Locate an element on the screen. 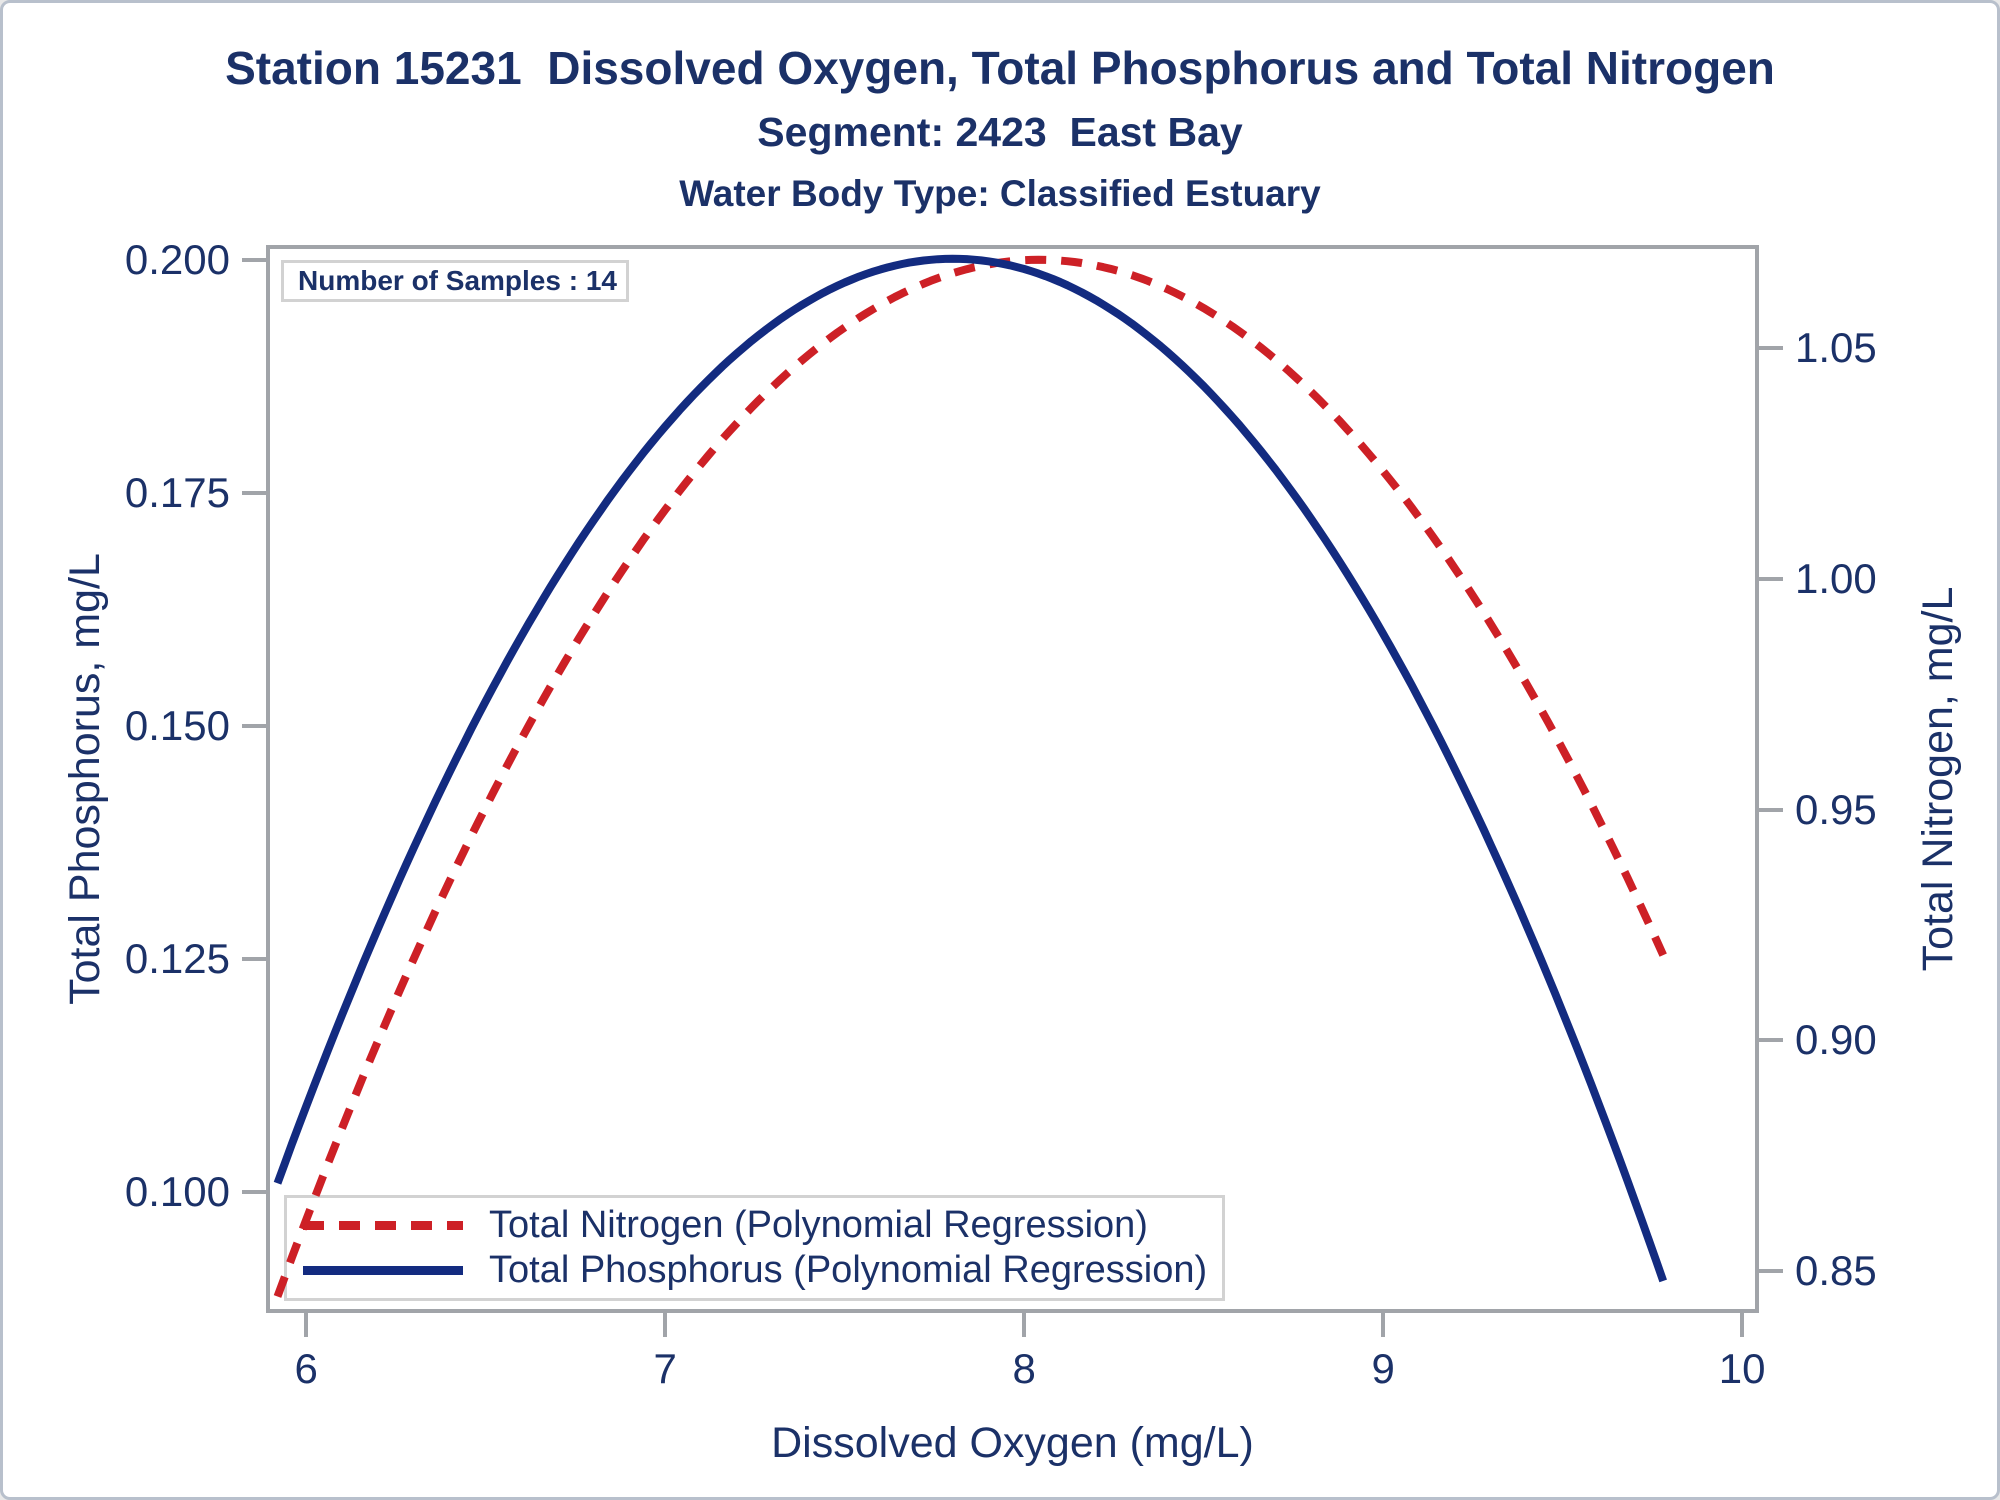 Image resolution: width=2000 pixels, height=1500 pixels. y-left-tick-label: 0.175 is located at coordinates (177, 492).